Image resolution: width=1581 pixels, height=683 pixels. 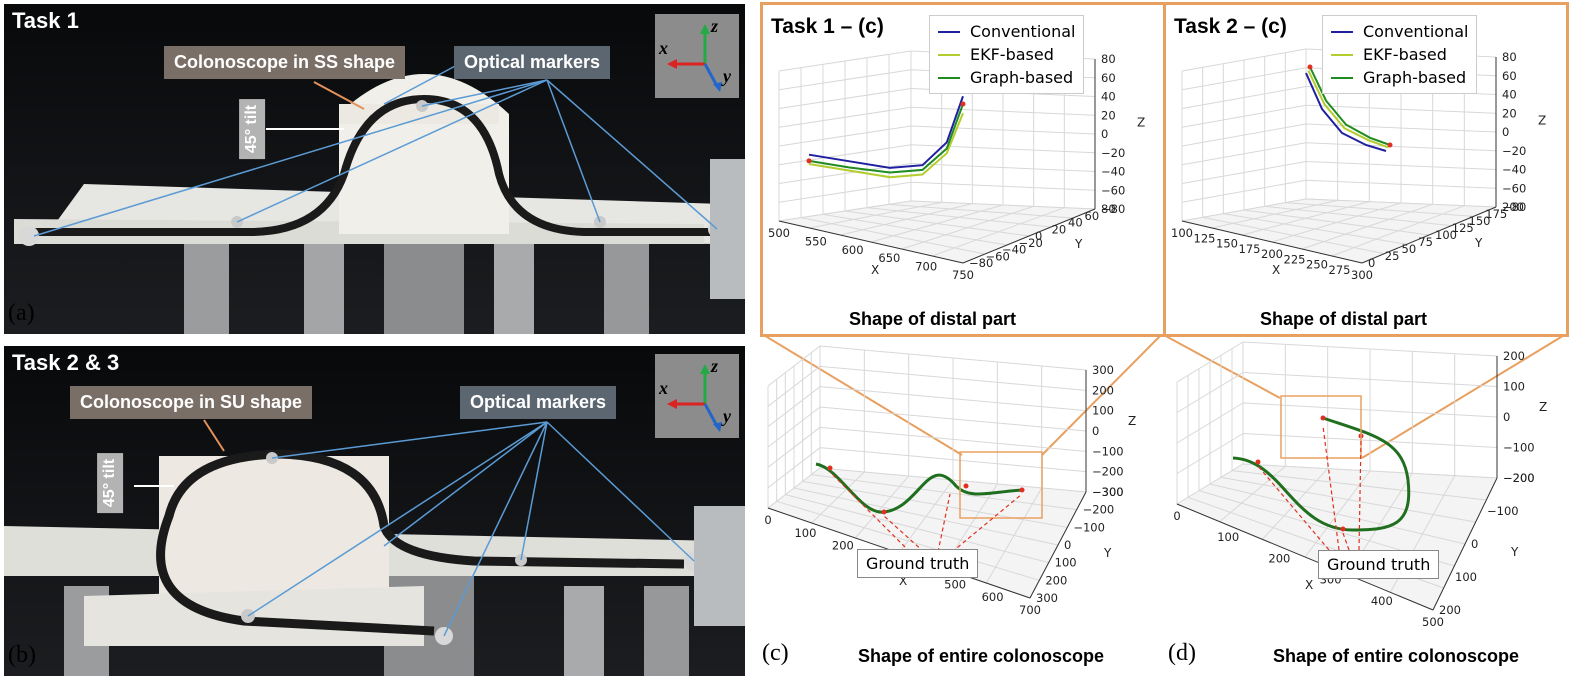 What do you see at coordinates (963, 275) in the screenshot?
I see `x-tick-label: 750` at bounding box center [963, 275].